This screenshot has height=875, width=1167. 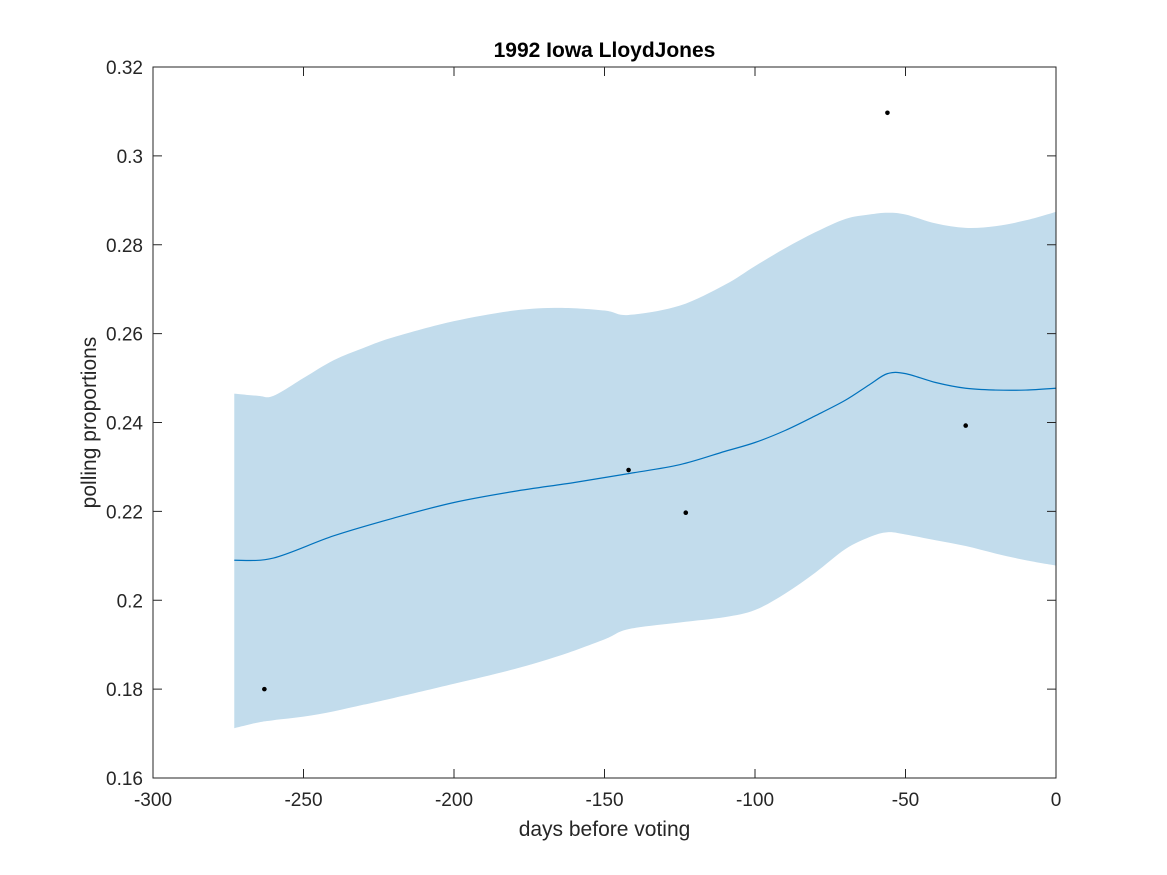 What do you see at coordinates (124, 690) in the screenshot?
I see `y-tick-label: 0.18` at bounding box center [124, 690].